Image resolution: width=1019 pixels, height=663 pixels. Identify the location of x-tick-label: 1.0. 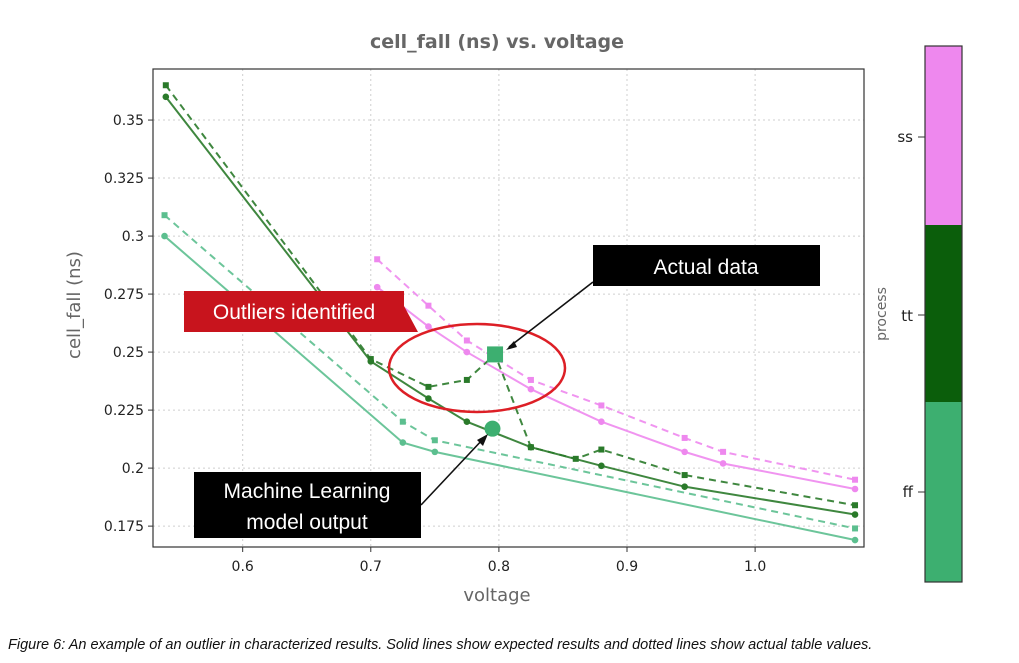
(755, 567).